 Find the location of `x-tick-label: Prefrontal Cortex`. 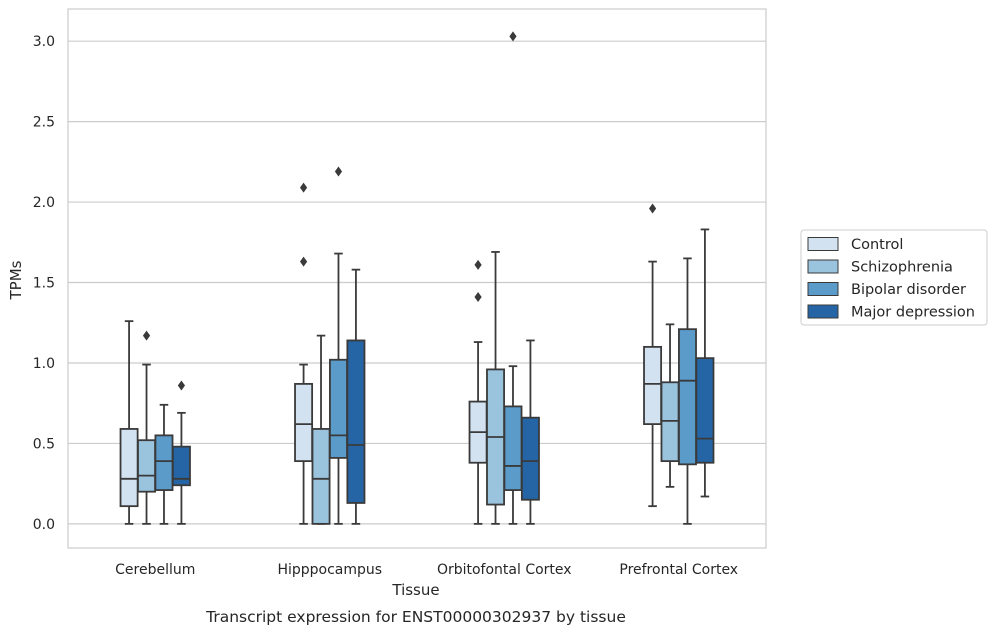

x-tick-label: Prefrontal Cortex is located at coordinates (678, 570).